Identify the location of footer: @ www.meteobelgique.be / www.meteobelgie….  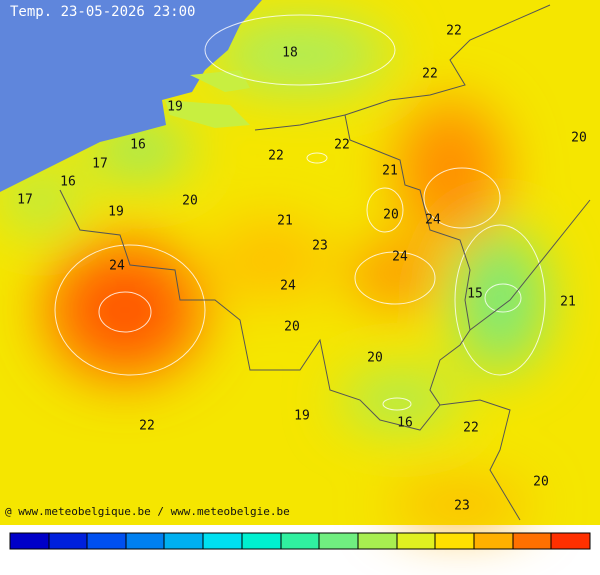
(147, 511).